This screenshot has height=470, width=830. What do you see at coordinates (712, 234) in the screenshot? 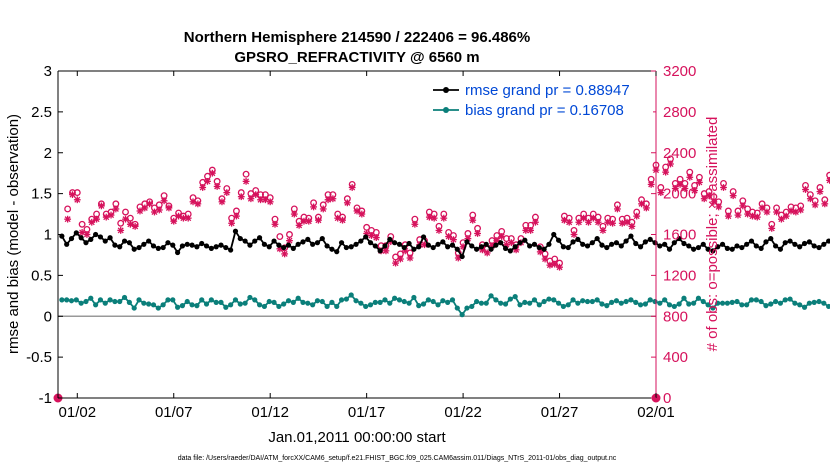
I see `y-axis-label-right: # of obs: o=possible; ×=assimilated` at bounding box center [712, 234].